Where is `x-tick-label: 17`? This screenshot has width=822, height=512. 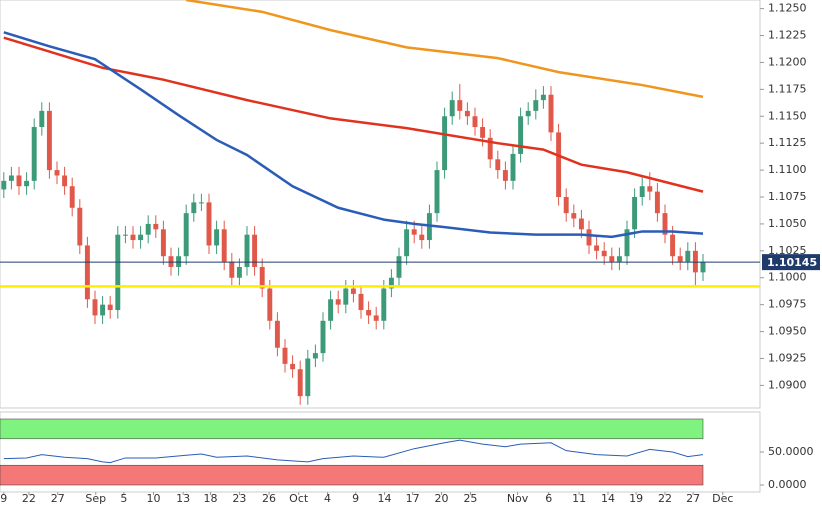 x-tick-label: 17 is located at coordinates (413, 498).